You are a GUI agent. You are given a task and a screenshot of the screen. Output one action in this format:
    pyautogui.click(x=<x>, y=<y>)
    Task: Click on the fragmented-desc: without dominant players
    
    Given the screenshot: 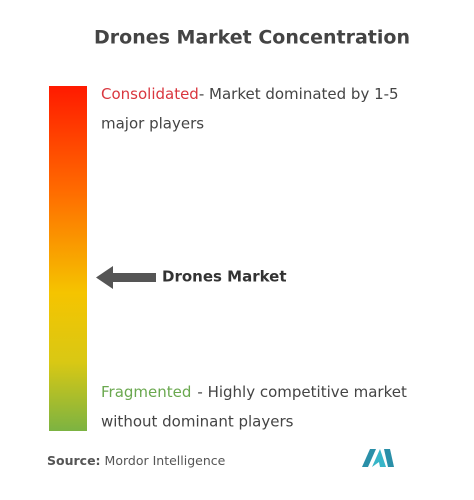 What is the action you would take?
    pyautogui.click(x=197, y=422)
    